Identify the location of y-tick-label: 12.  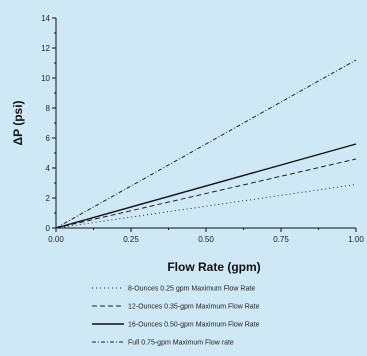
(45, 48).